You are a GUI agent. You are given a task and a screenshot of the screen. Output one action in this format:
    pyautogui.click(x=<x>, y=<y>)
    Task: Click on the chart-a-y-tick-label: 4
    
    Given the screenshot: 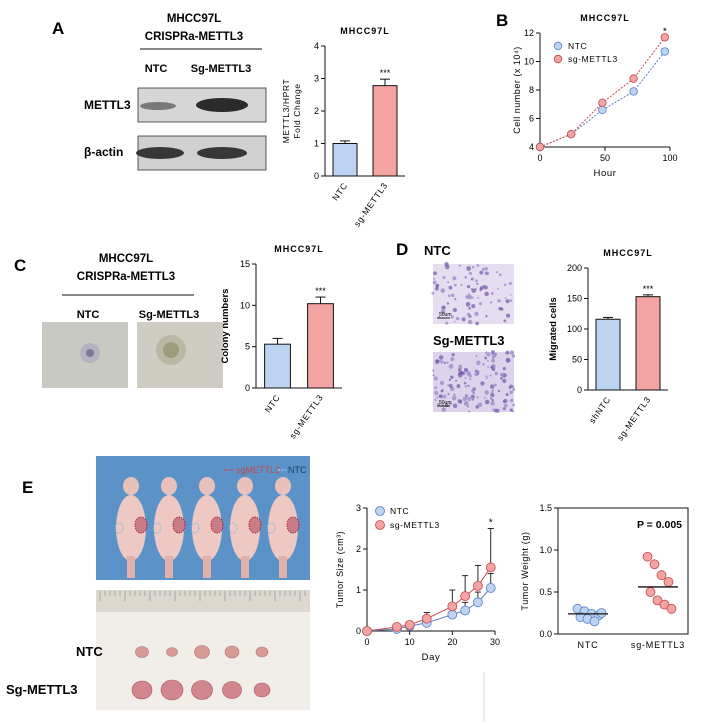 What is the action you would take?
    pyautogui.click(x=316, y=46)
    